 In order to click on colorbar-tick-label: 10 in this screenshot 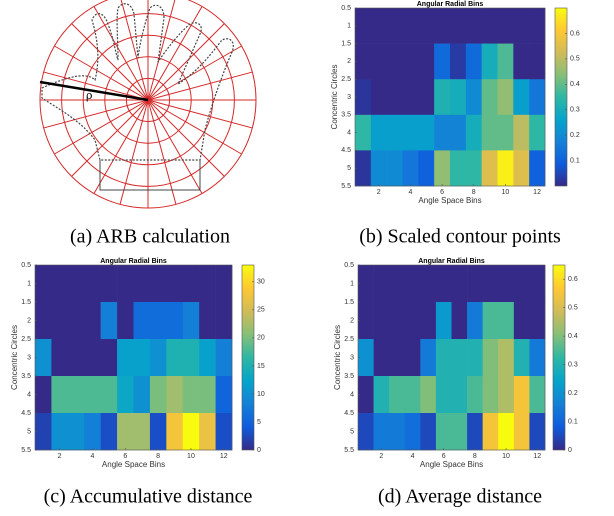, I will do `click(261, 394)`.